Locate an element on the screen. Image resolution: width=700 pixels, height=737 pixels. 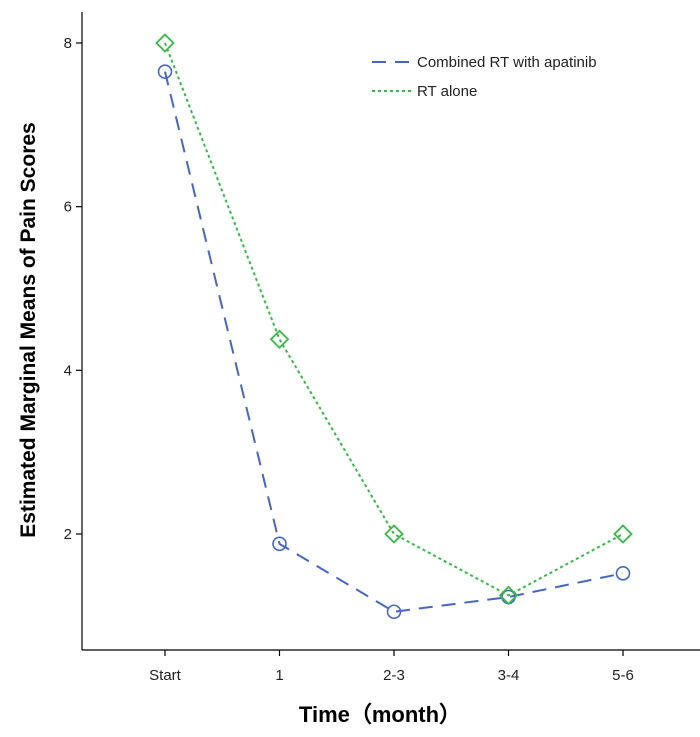
y-tick-label: 6 is located at coordinates (68, 207).